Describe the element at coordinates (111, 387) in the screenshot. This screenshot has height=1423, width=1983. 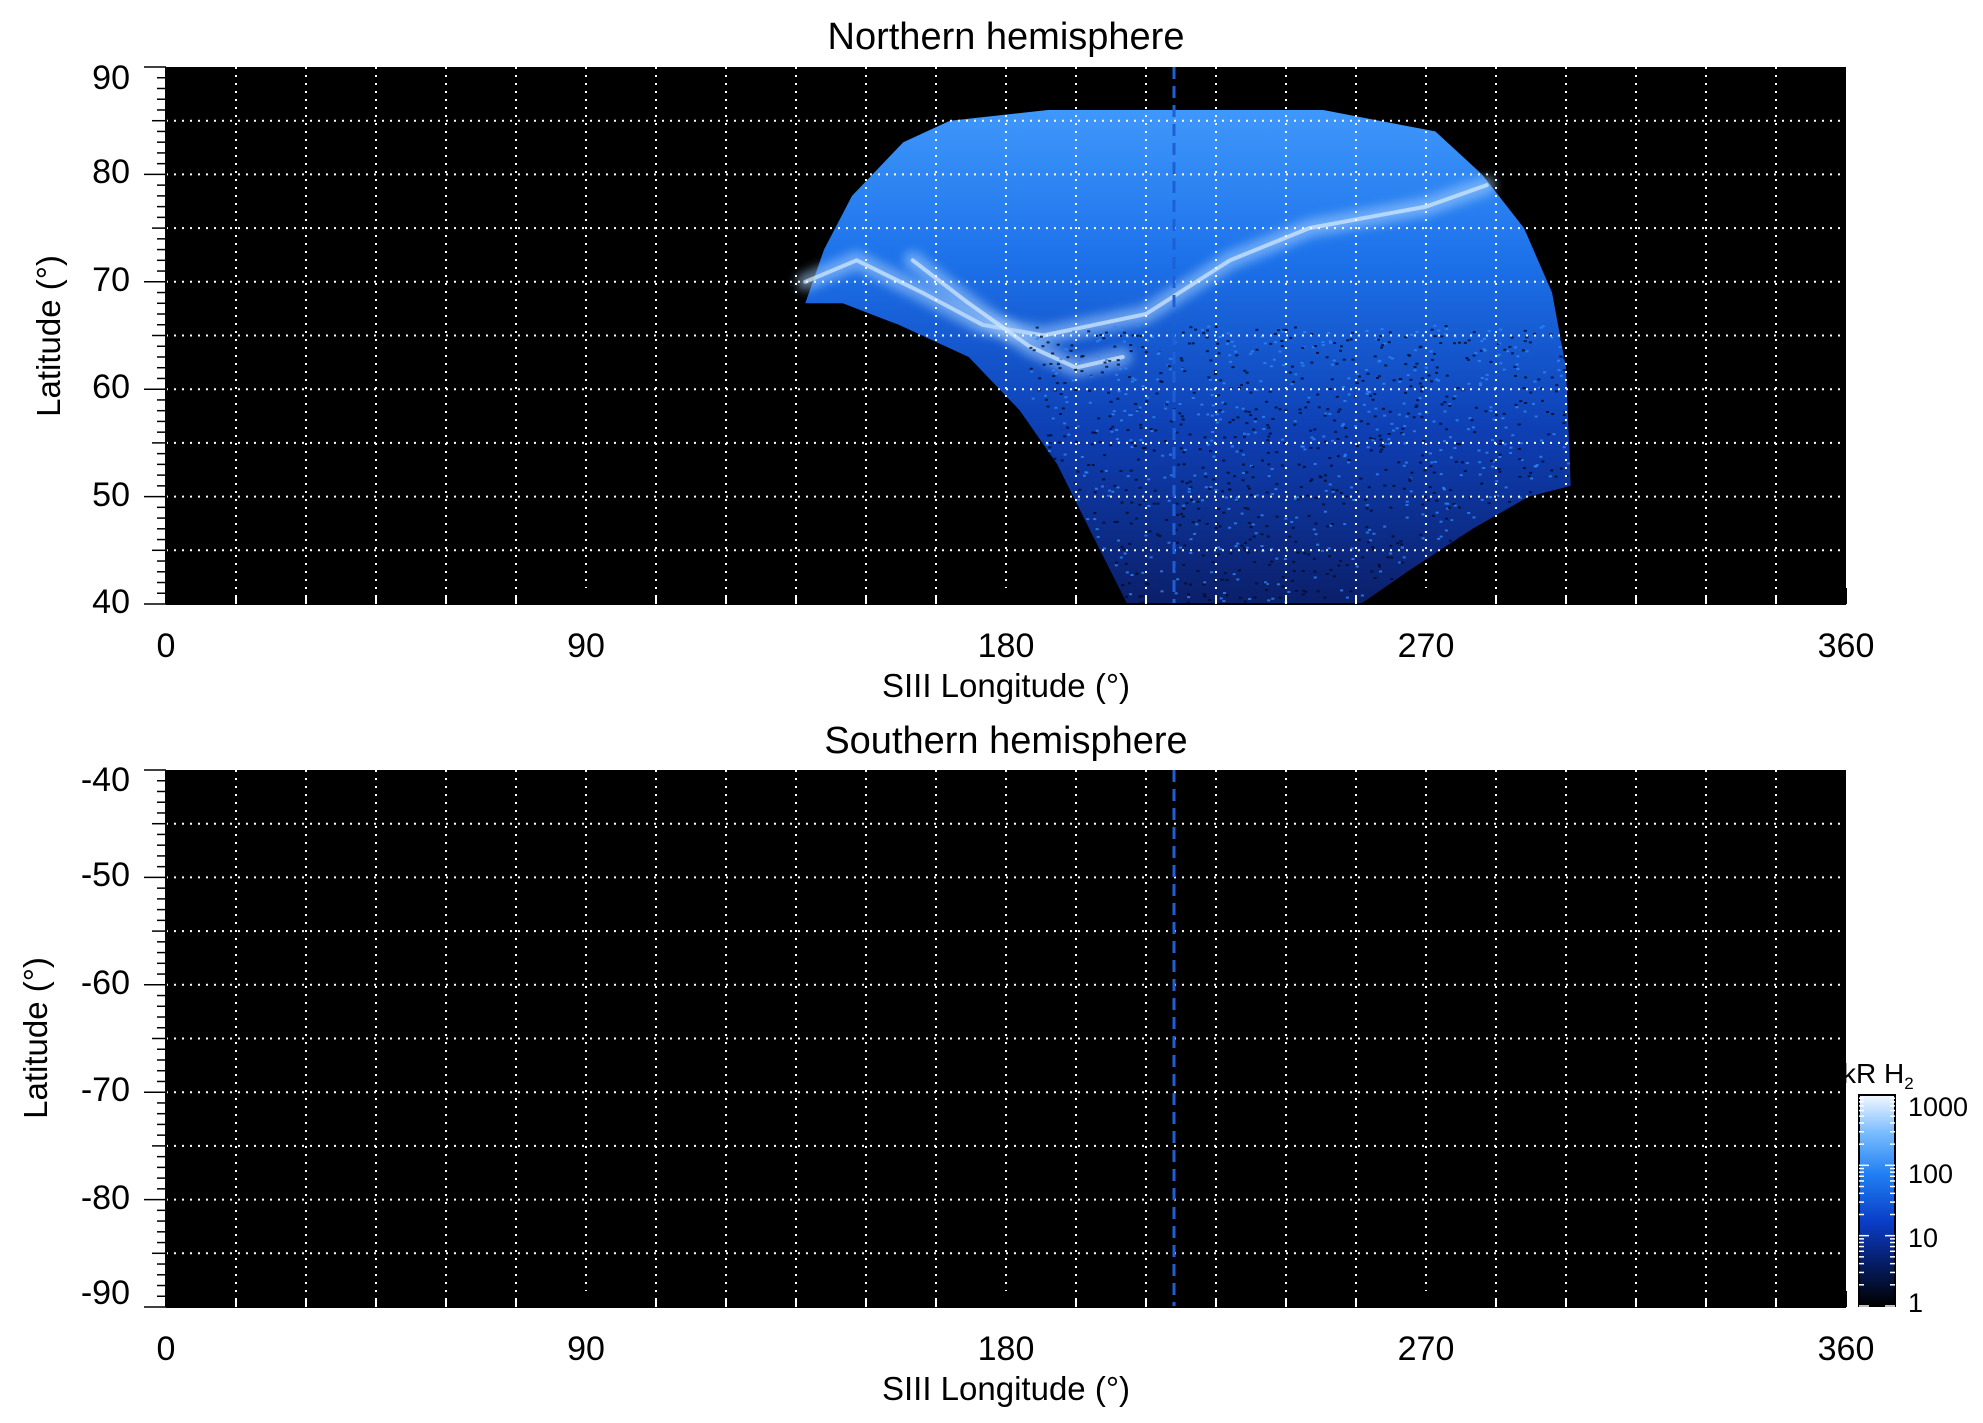
I see `north-y-tick-60: 60` at that location.